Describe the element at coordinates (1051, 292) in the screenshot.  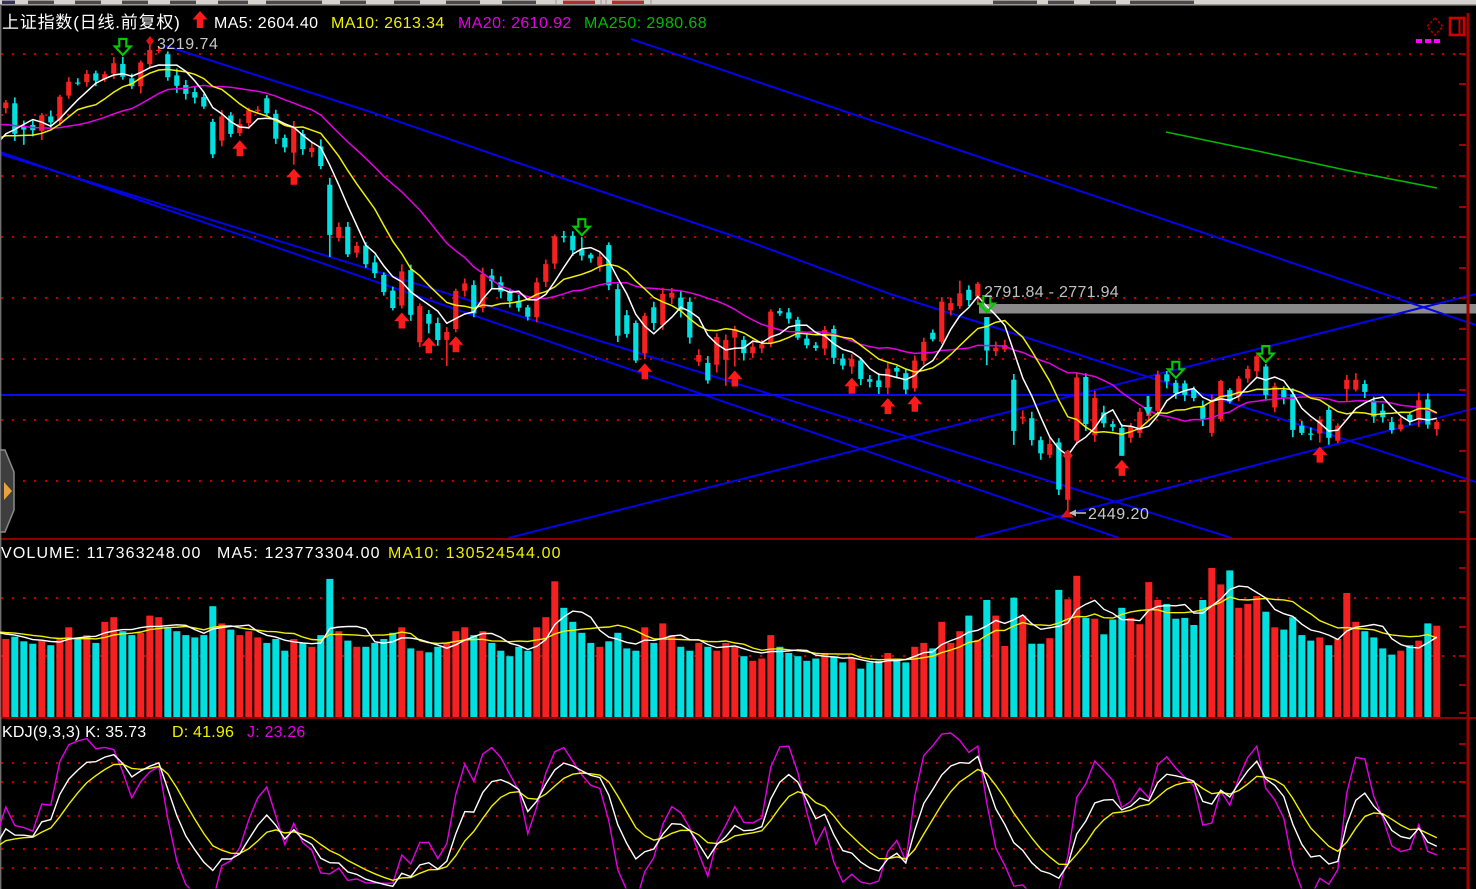
I see `svg-text: 2791.84 - 2771.94` at that location.